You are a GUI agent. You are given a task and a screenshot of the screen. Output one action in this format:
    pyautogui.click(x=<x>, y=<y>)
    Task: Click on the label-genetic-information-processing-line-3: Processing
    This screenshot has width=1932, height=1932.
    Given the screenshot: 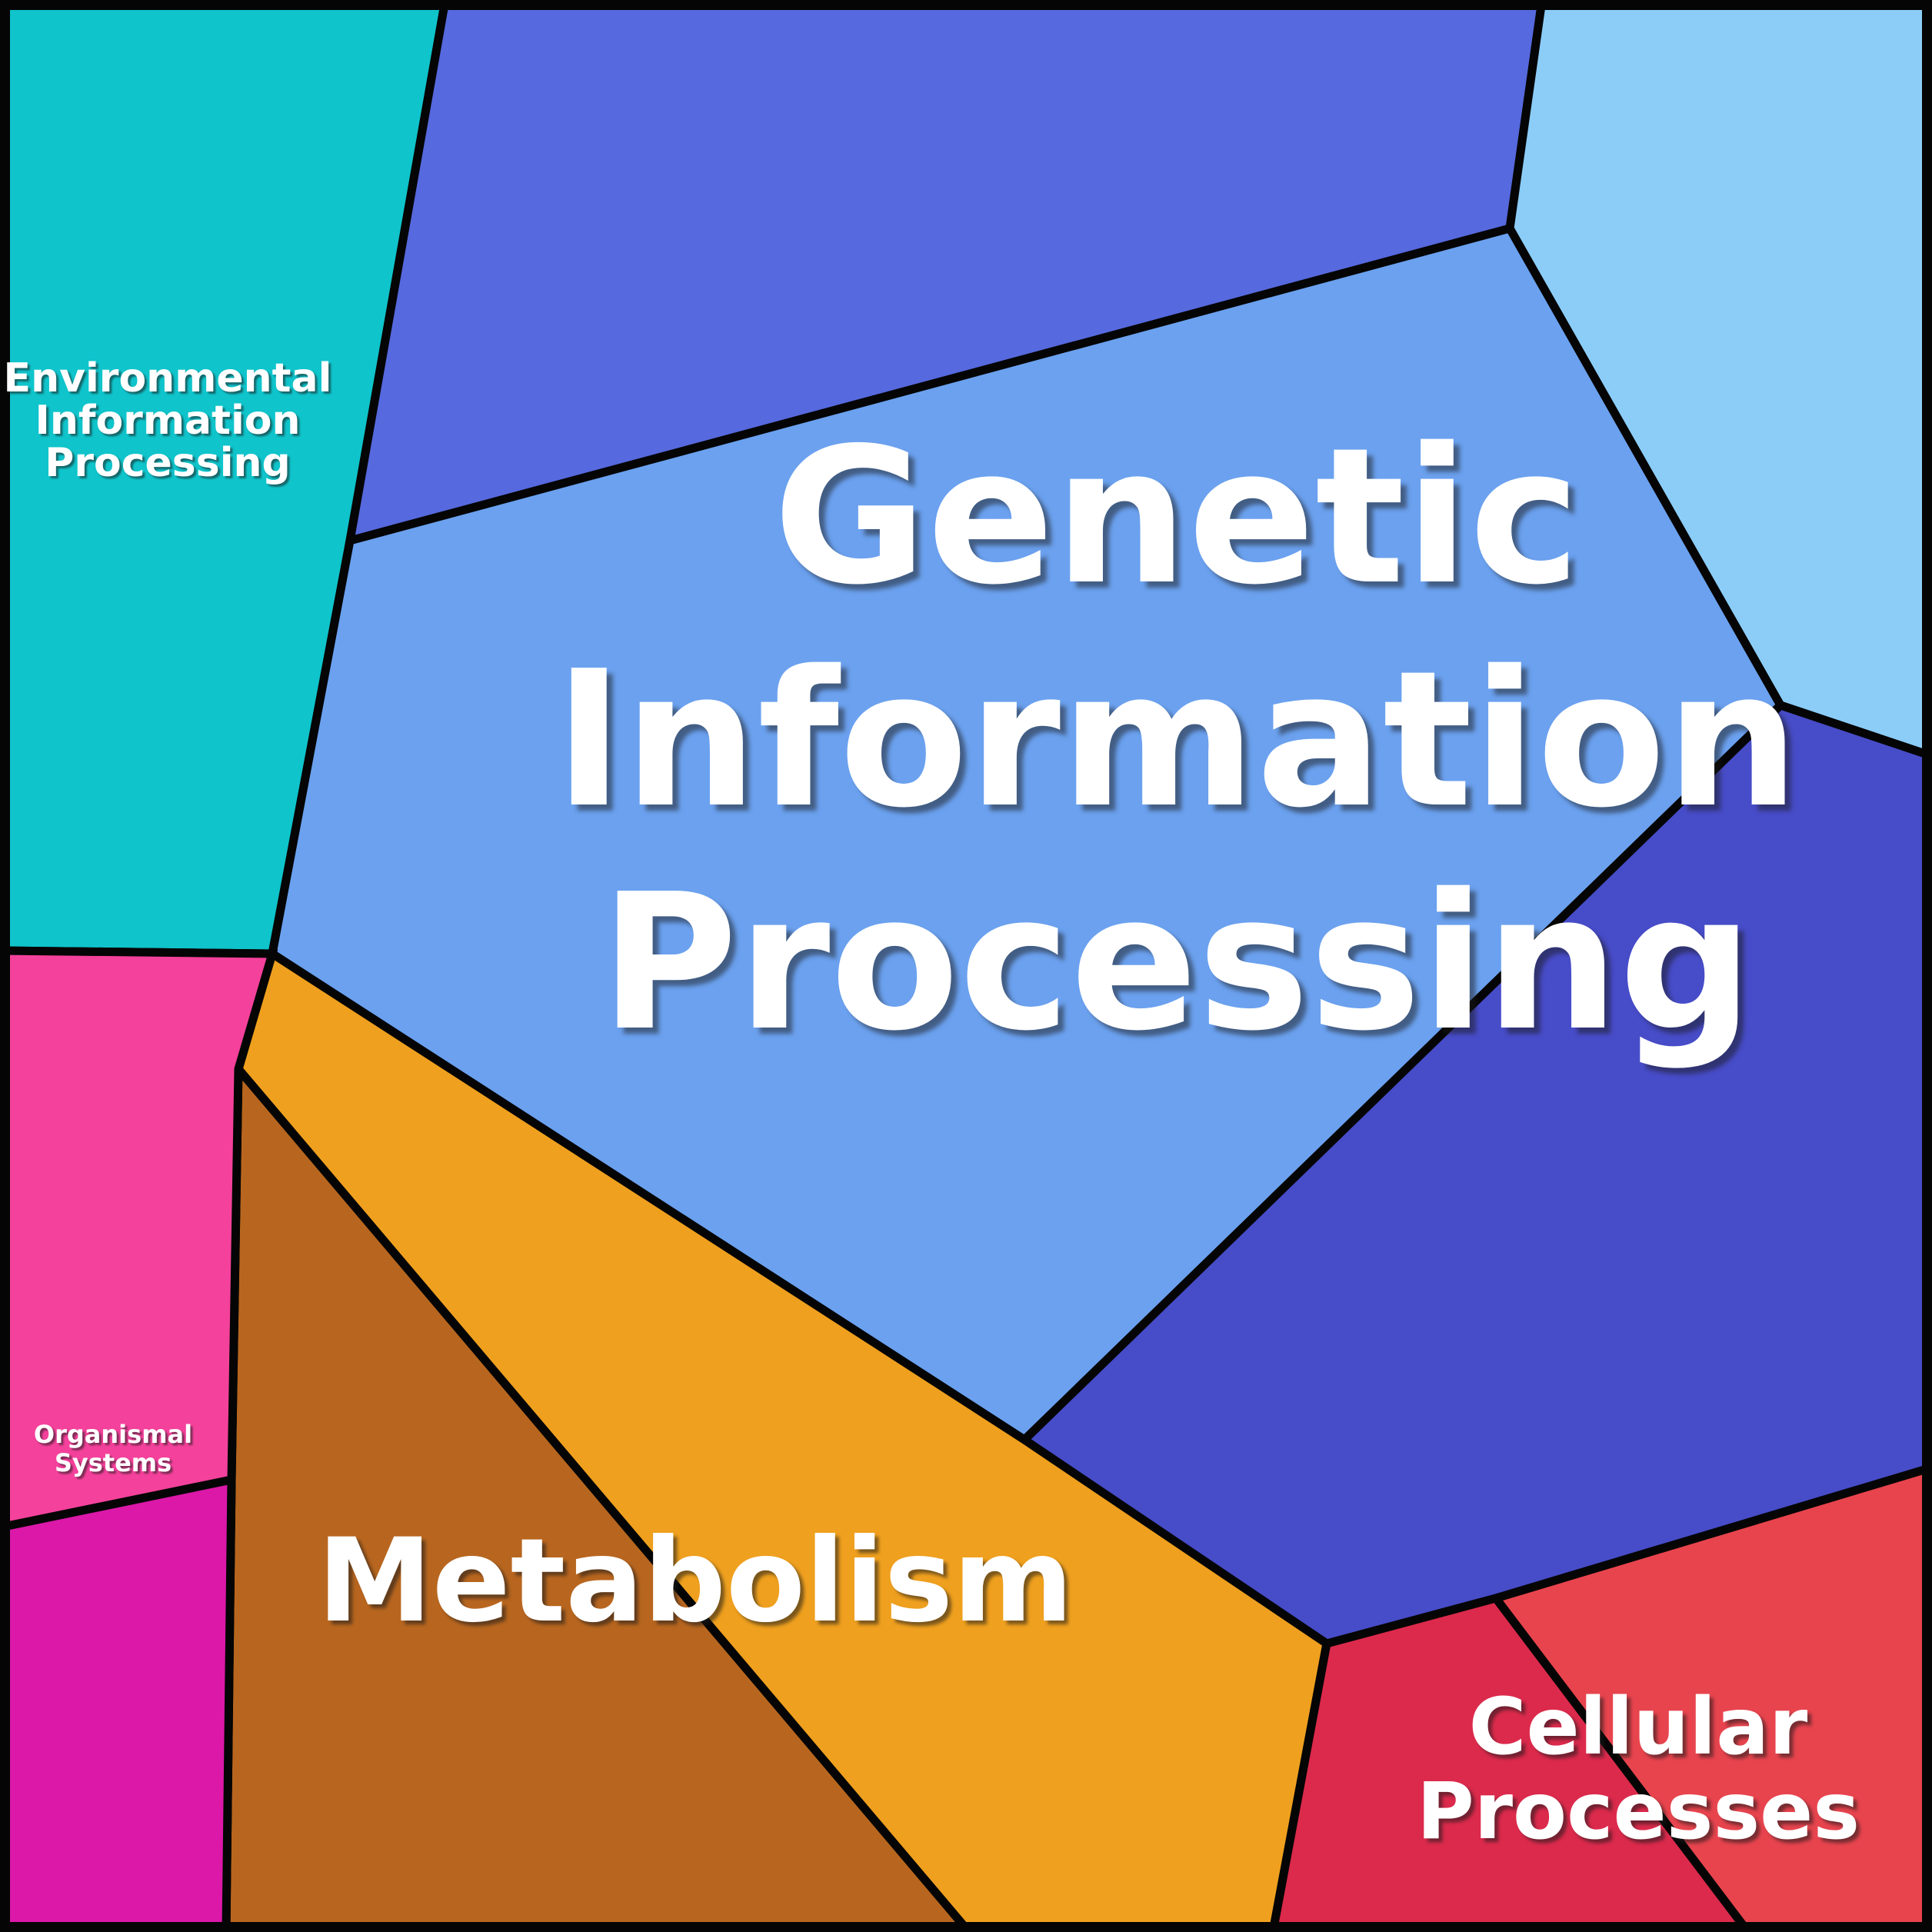 What is the action you would take?
    pyautogui.click(x=1176, y=963)
    